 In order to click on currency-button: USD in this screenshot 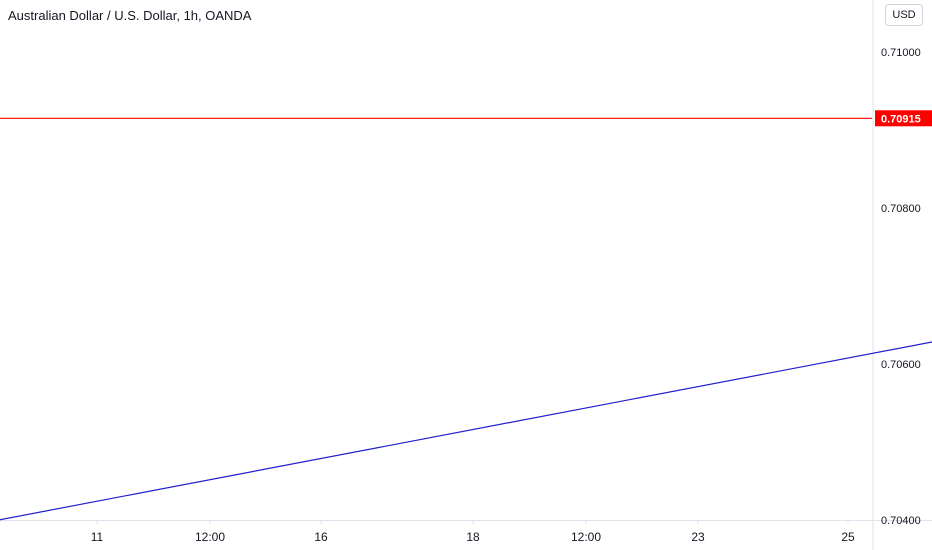, I will do `click(904, 15)`.